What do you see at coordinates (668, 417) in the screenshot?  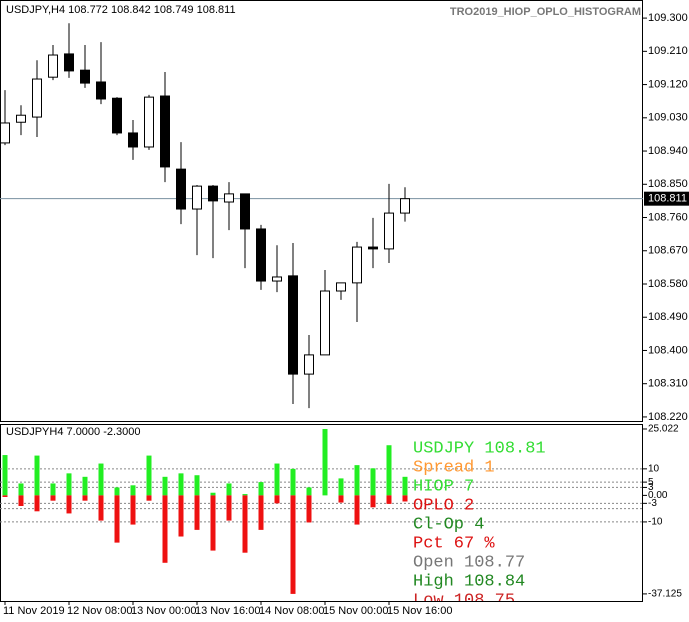 I see `y-tick-label: 108.220` at bounding box center [668, 417].